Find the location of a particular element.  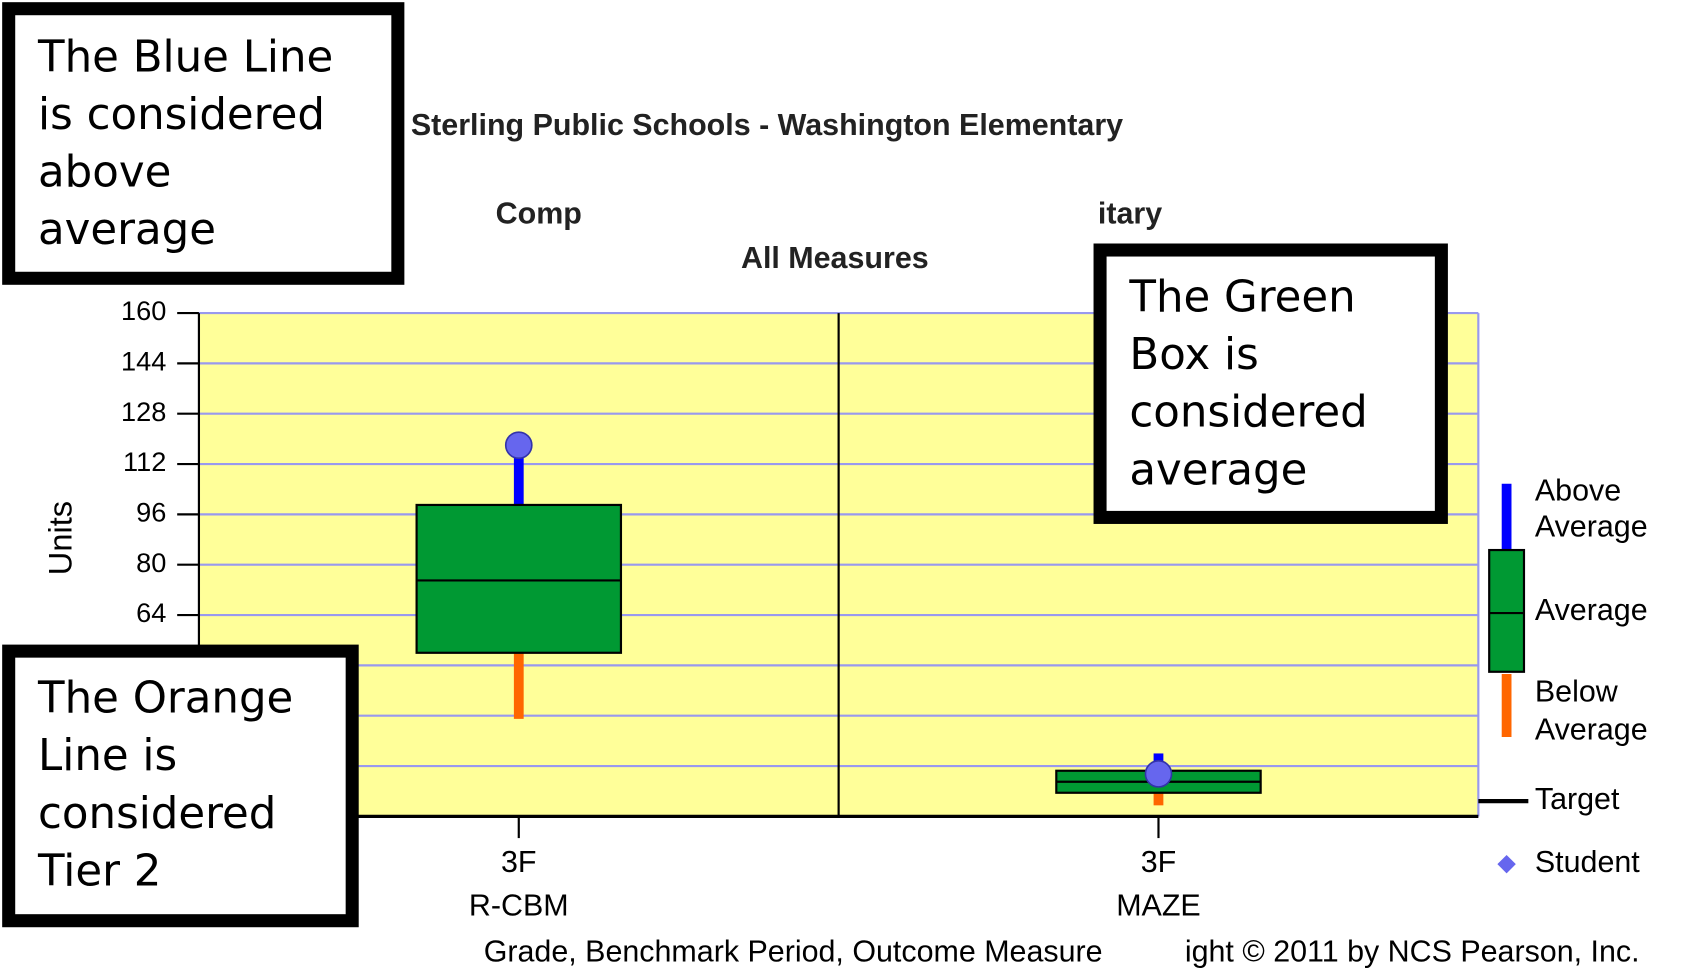

annotation-text: is considered is located at coordinates (181, 115).